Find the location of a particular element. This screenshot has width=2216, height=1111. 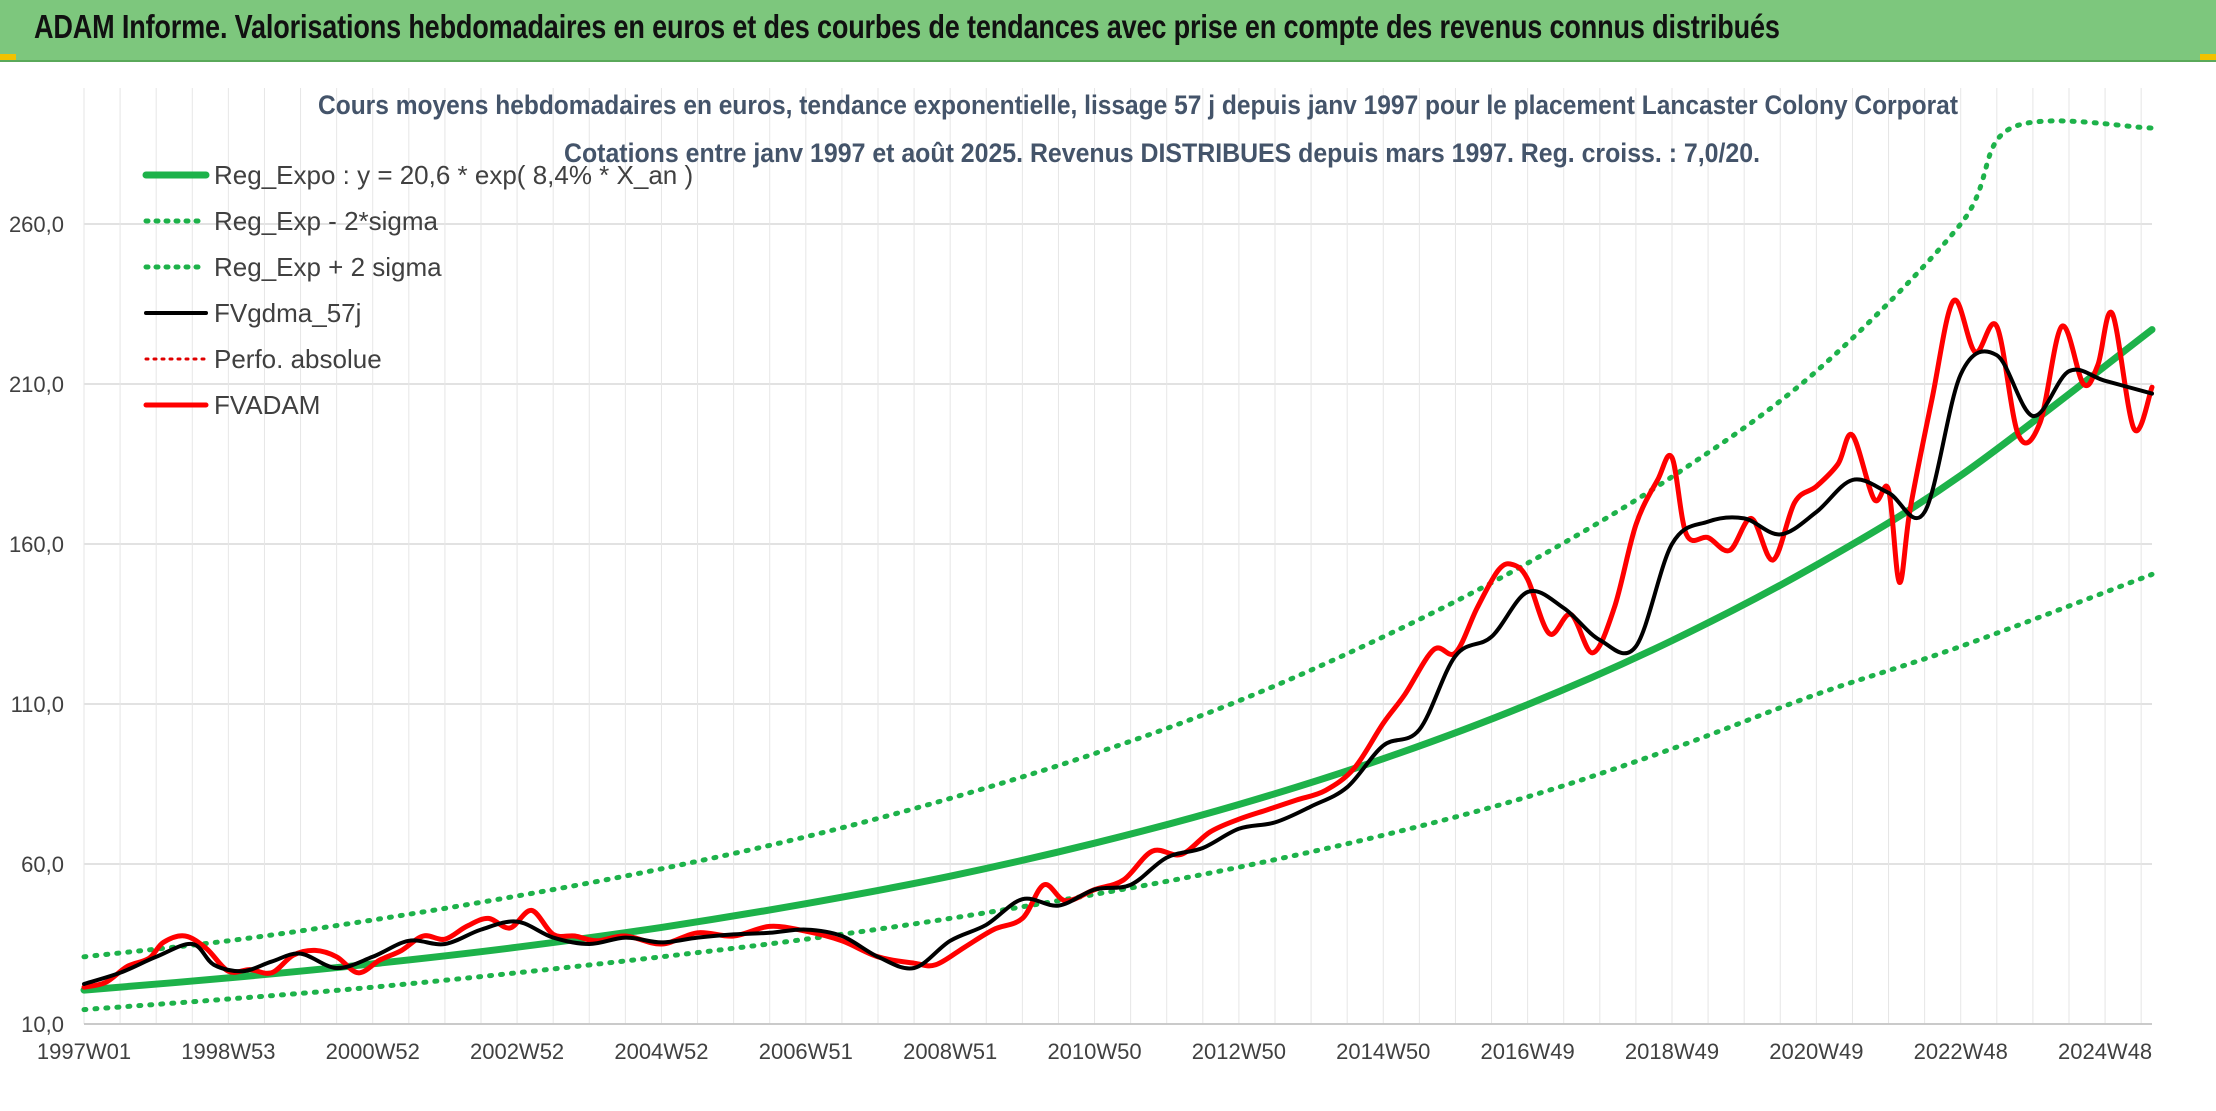

legend-label: FVgdma_57j is located at coordinates (287, 313).